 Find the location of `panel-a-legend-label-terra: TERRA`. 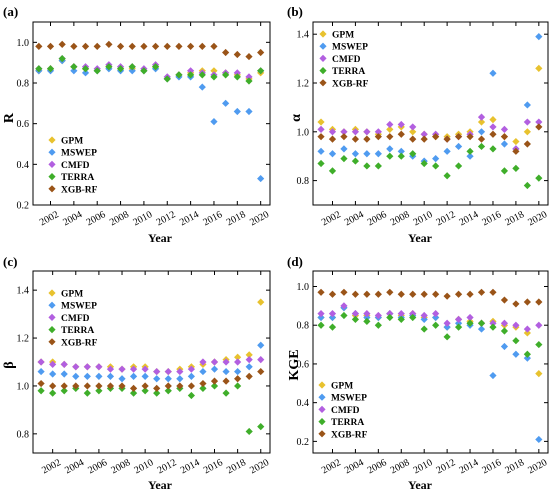

panel-a-legend-label-terra: TERRA is located at coordinates (77, 178).